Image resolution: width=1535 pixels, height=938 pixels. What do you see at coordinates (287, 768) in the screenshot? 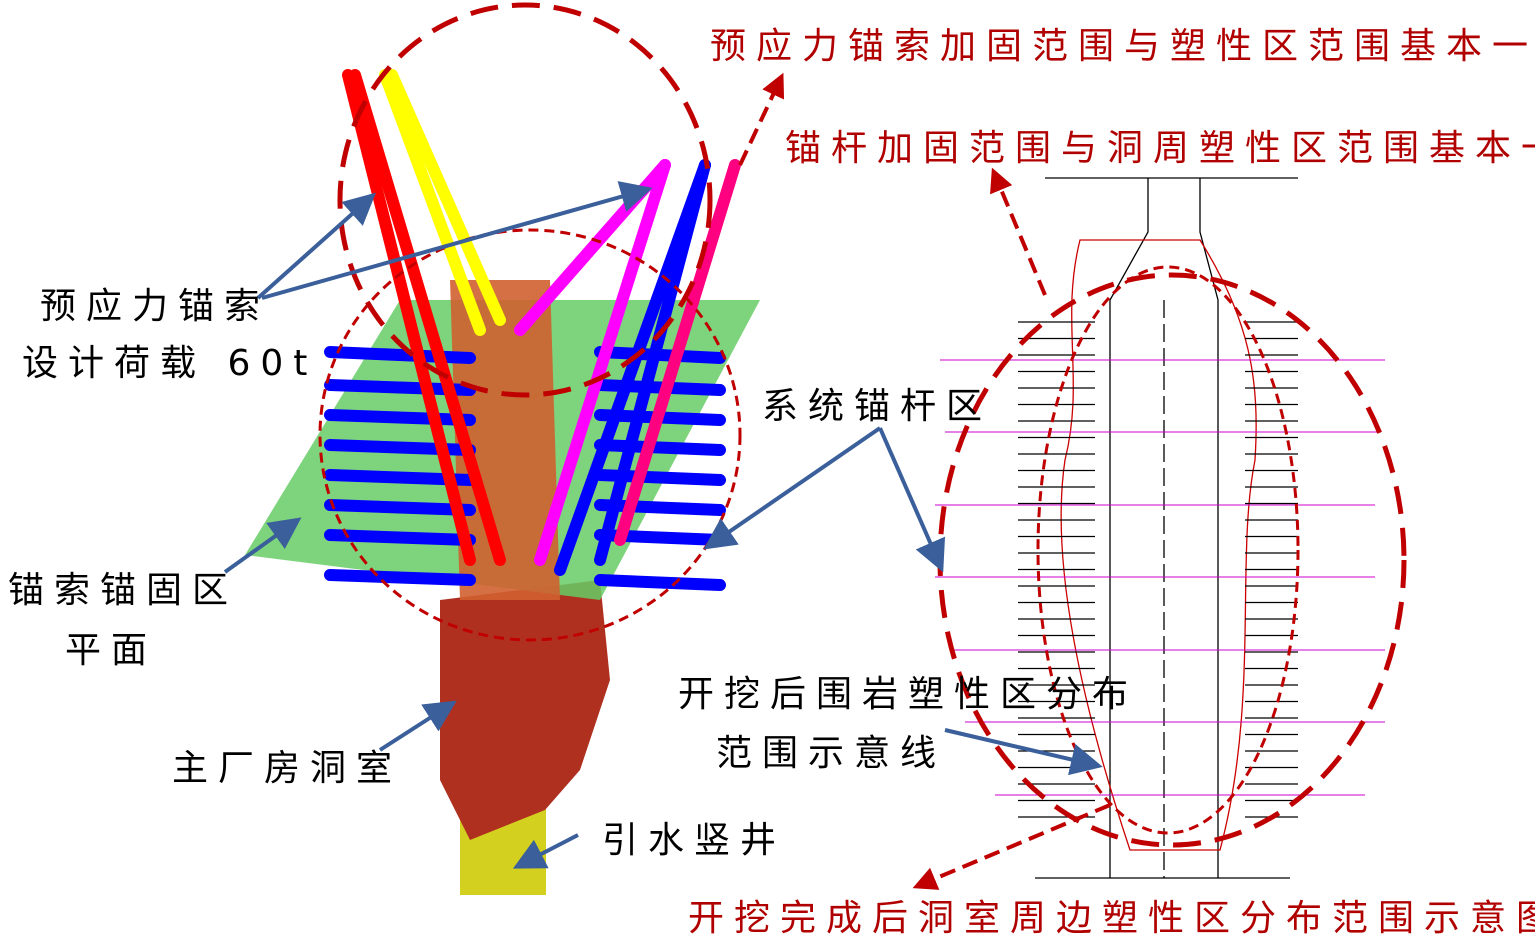
I see `label: 主厂房洞室` at bounding box center [287, 768].